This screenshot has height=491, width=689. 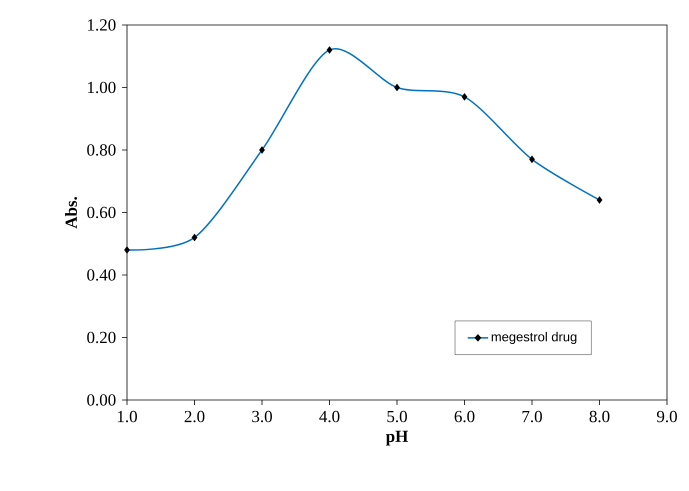 What do you see at coordinates (101, 275) in the screenshot?
I see `y-tick-label: 0.40` at bounding box center [101, 275].